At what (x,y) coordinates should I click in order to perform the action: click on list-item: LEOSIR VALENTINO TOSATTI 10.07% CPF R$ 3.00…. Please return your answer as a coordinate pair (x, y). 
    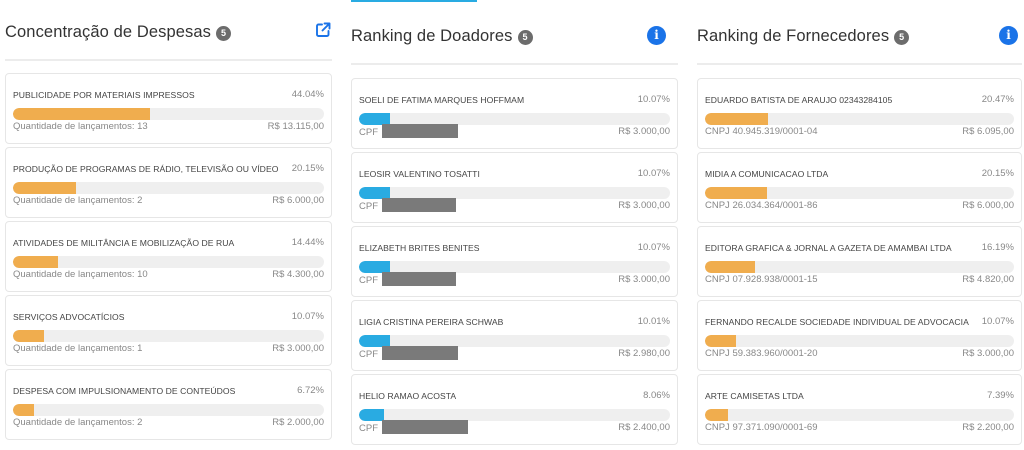
    Looking at the image, I should click on (514, 187).